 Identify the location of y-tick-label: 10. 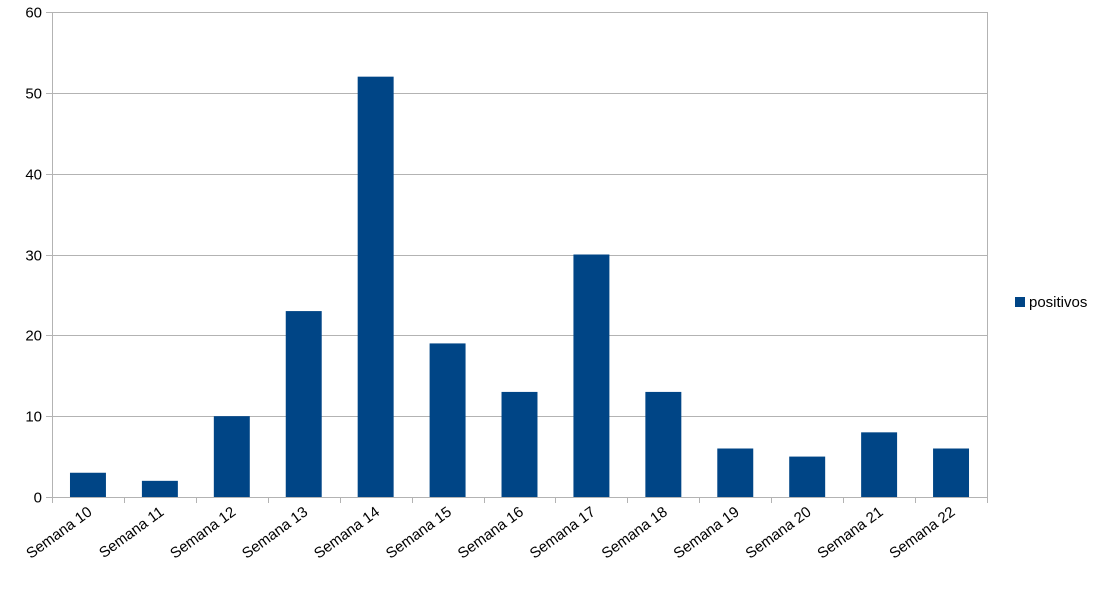
(33, 417).